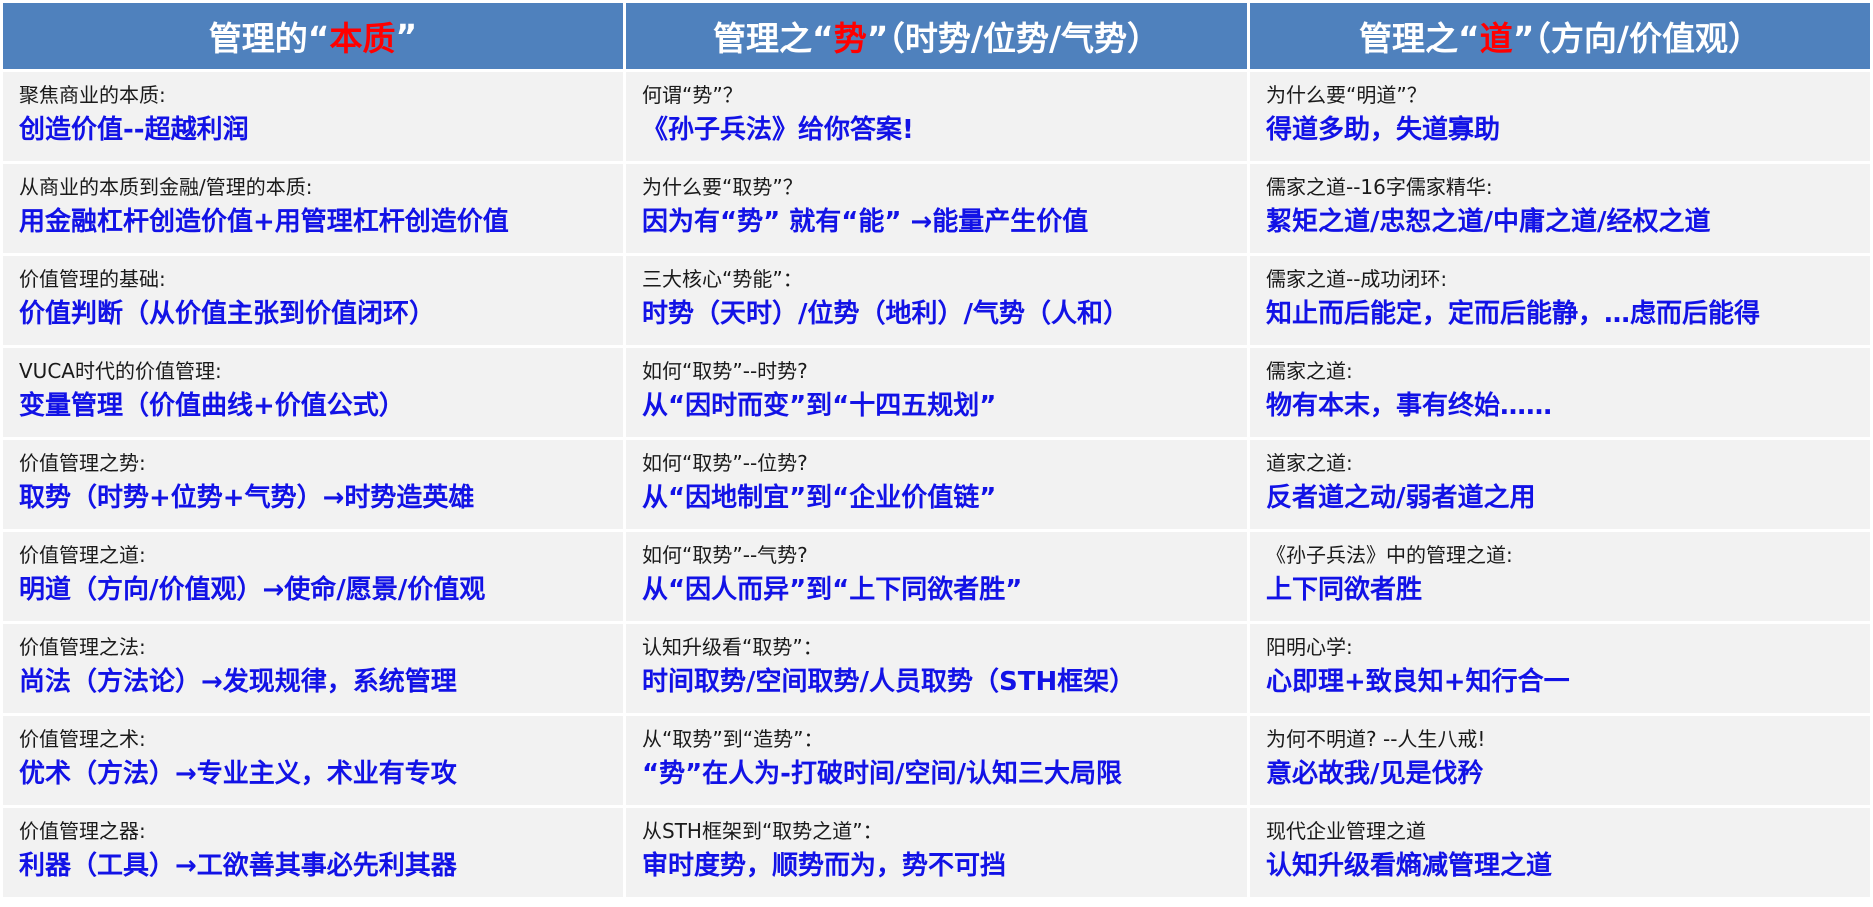 This screenshot has width=1873, height=907. I want to click on table-cell: 如何“取势”--时势? 从“因时而变”到“十四五规划”, so click(936, 392).